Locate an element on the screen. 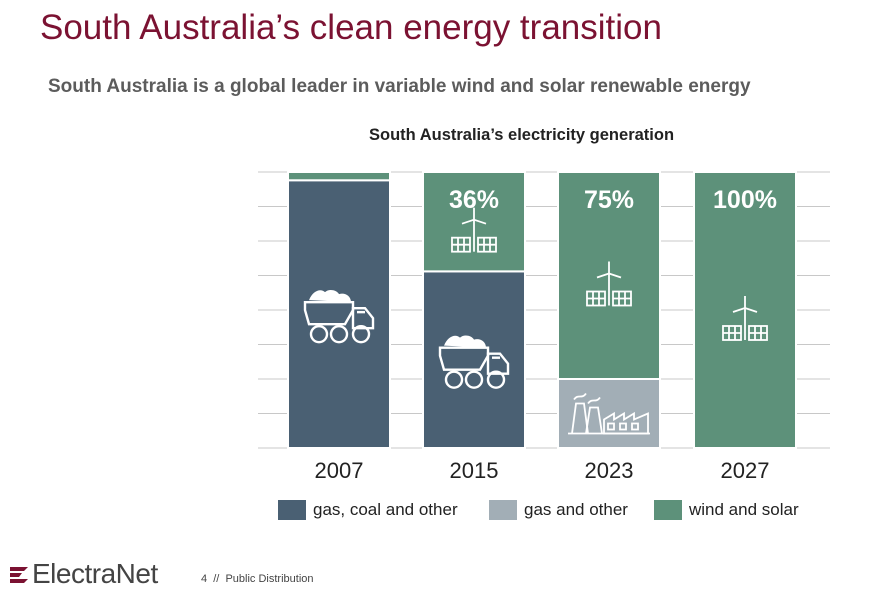  legend-swatch-gas-coal-other is located at coordinates (292, 510).